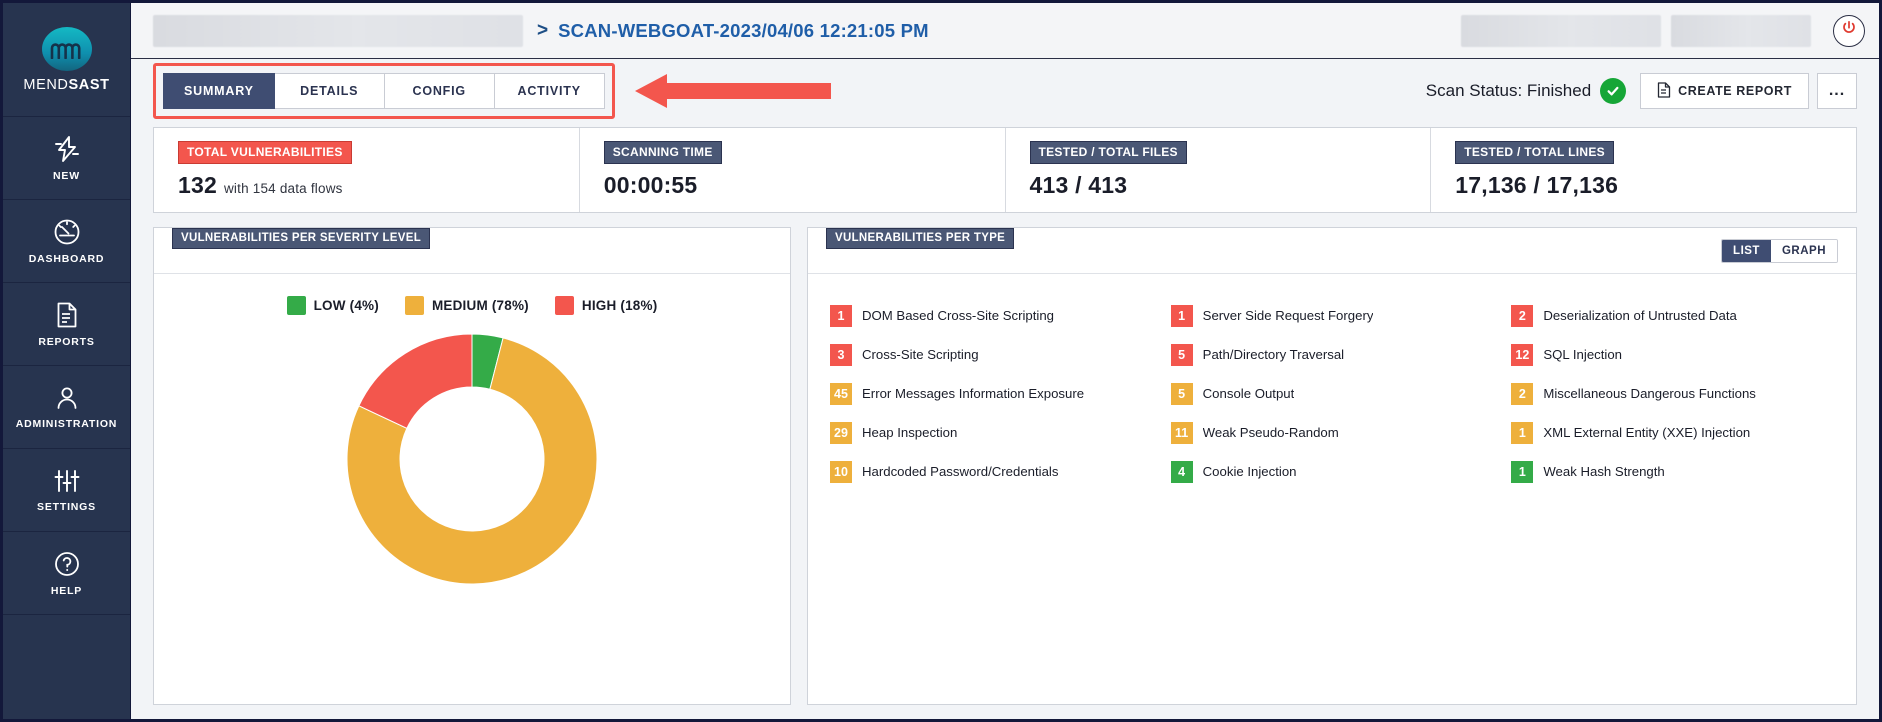  I want to click on type-panel-header: VULNERABILITIES PER TYPE LIST GRAPH, so click(1332, 251).